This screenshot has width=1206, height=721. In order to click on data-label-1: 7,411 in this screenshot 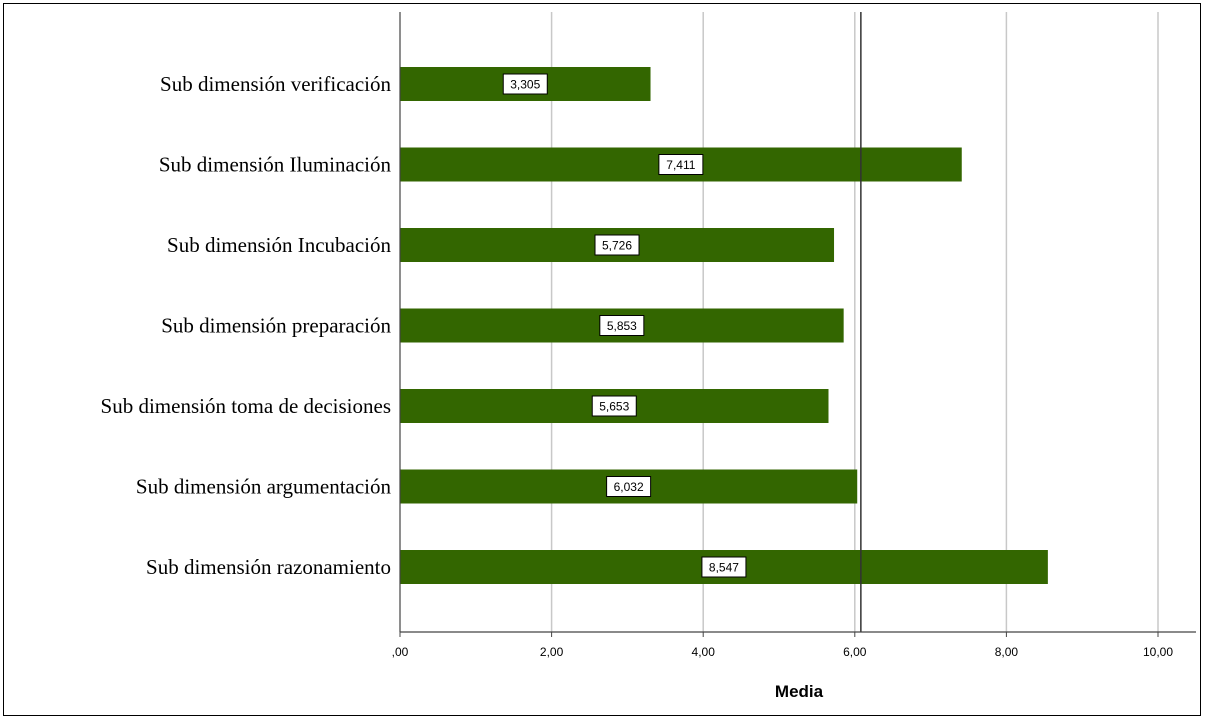, I will do `click(680, 165)`.